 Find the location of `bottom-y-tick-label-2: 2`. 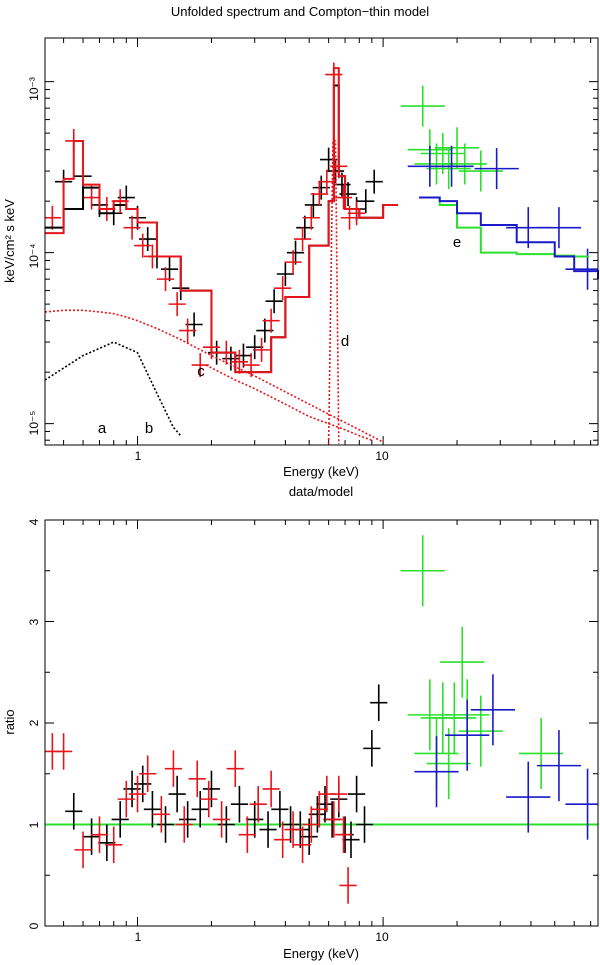

bottom-y-tick-label-2: 2 is located at coordinates (34, 722).